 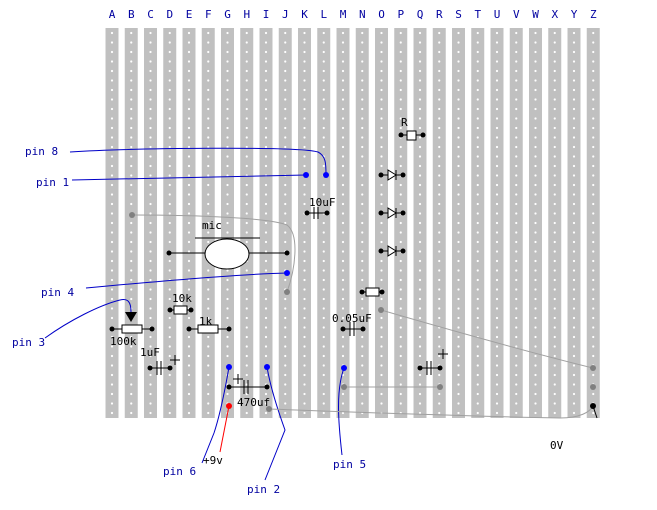 I want to click on node-pin2, so click(x=267, y=367).